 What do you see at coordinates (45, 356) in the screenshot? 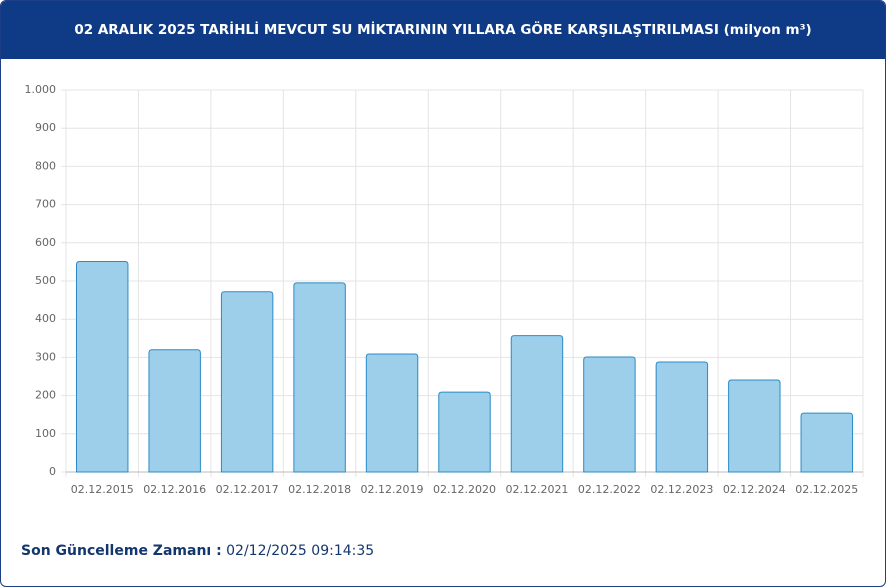
I see `y-tick-label: 300` at bounding box center [45, 356].